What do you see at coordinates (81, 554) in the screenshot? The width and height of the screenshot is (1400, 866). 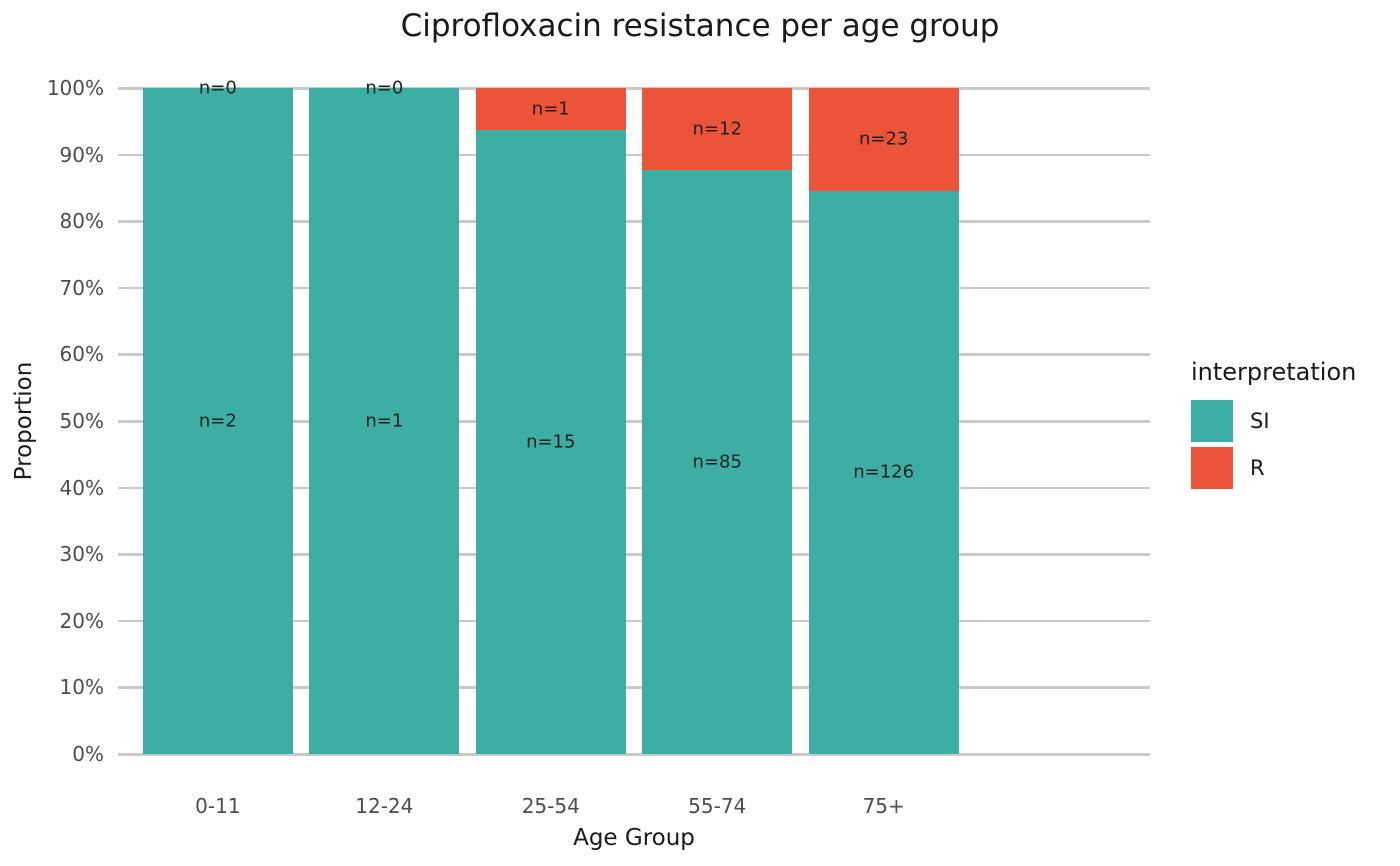 I see `y-tick-label: 30%` at bounding box center [81, 554].